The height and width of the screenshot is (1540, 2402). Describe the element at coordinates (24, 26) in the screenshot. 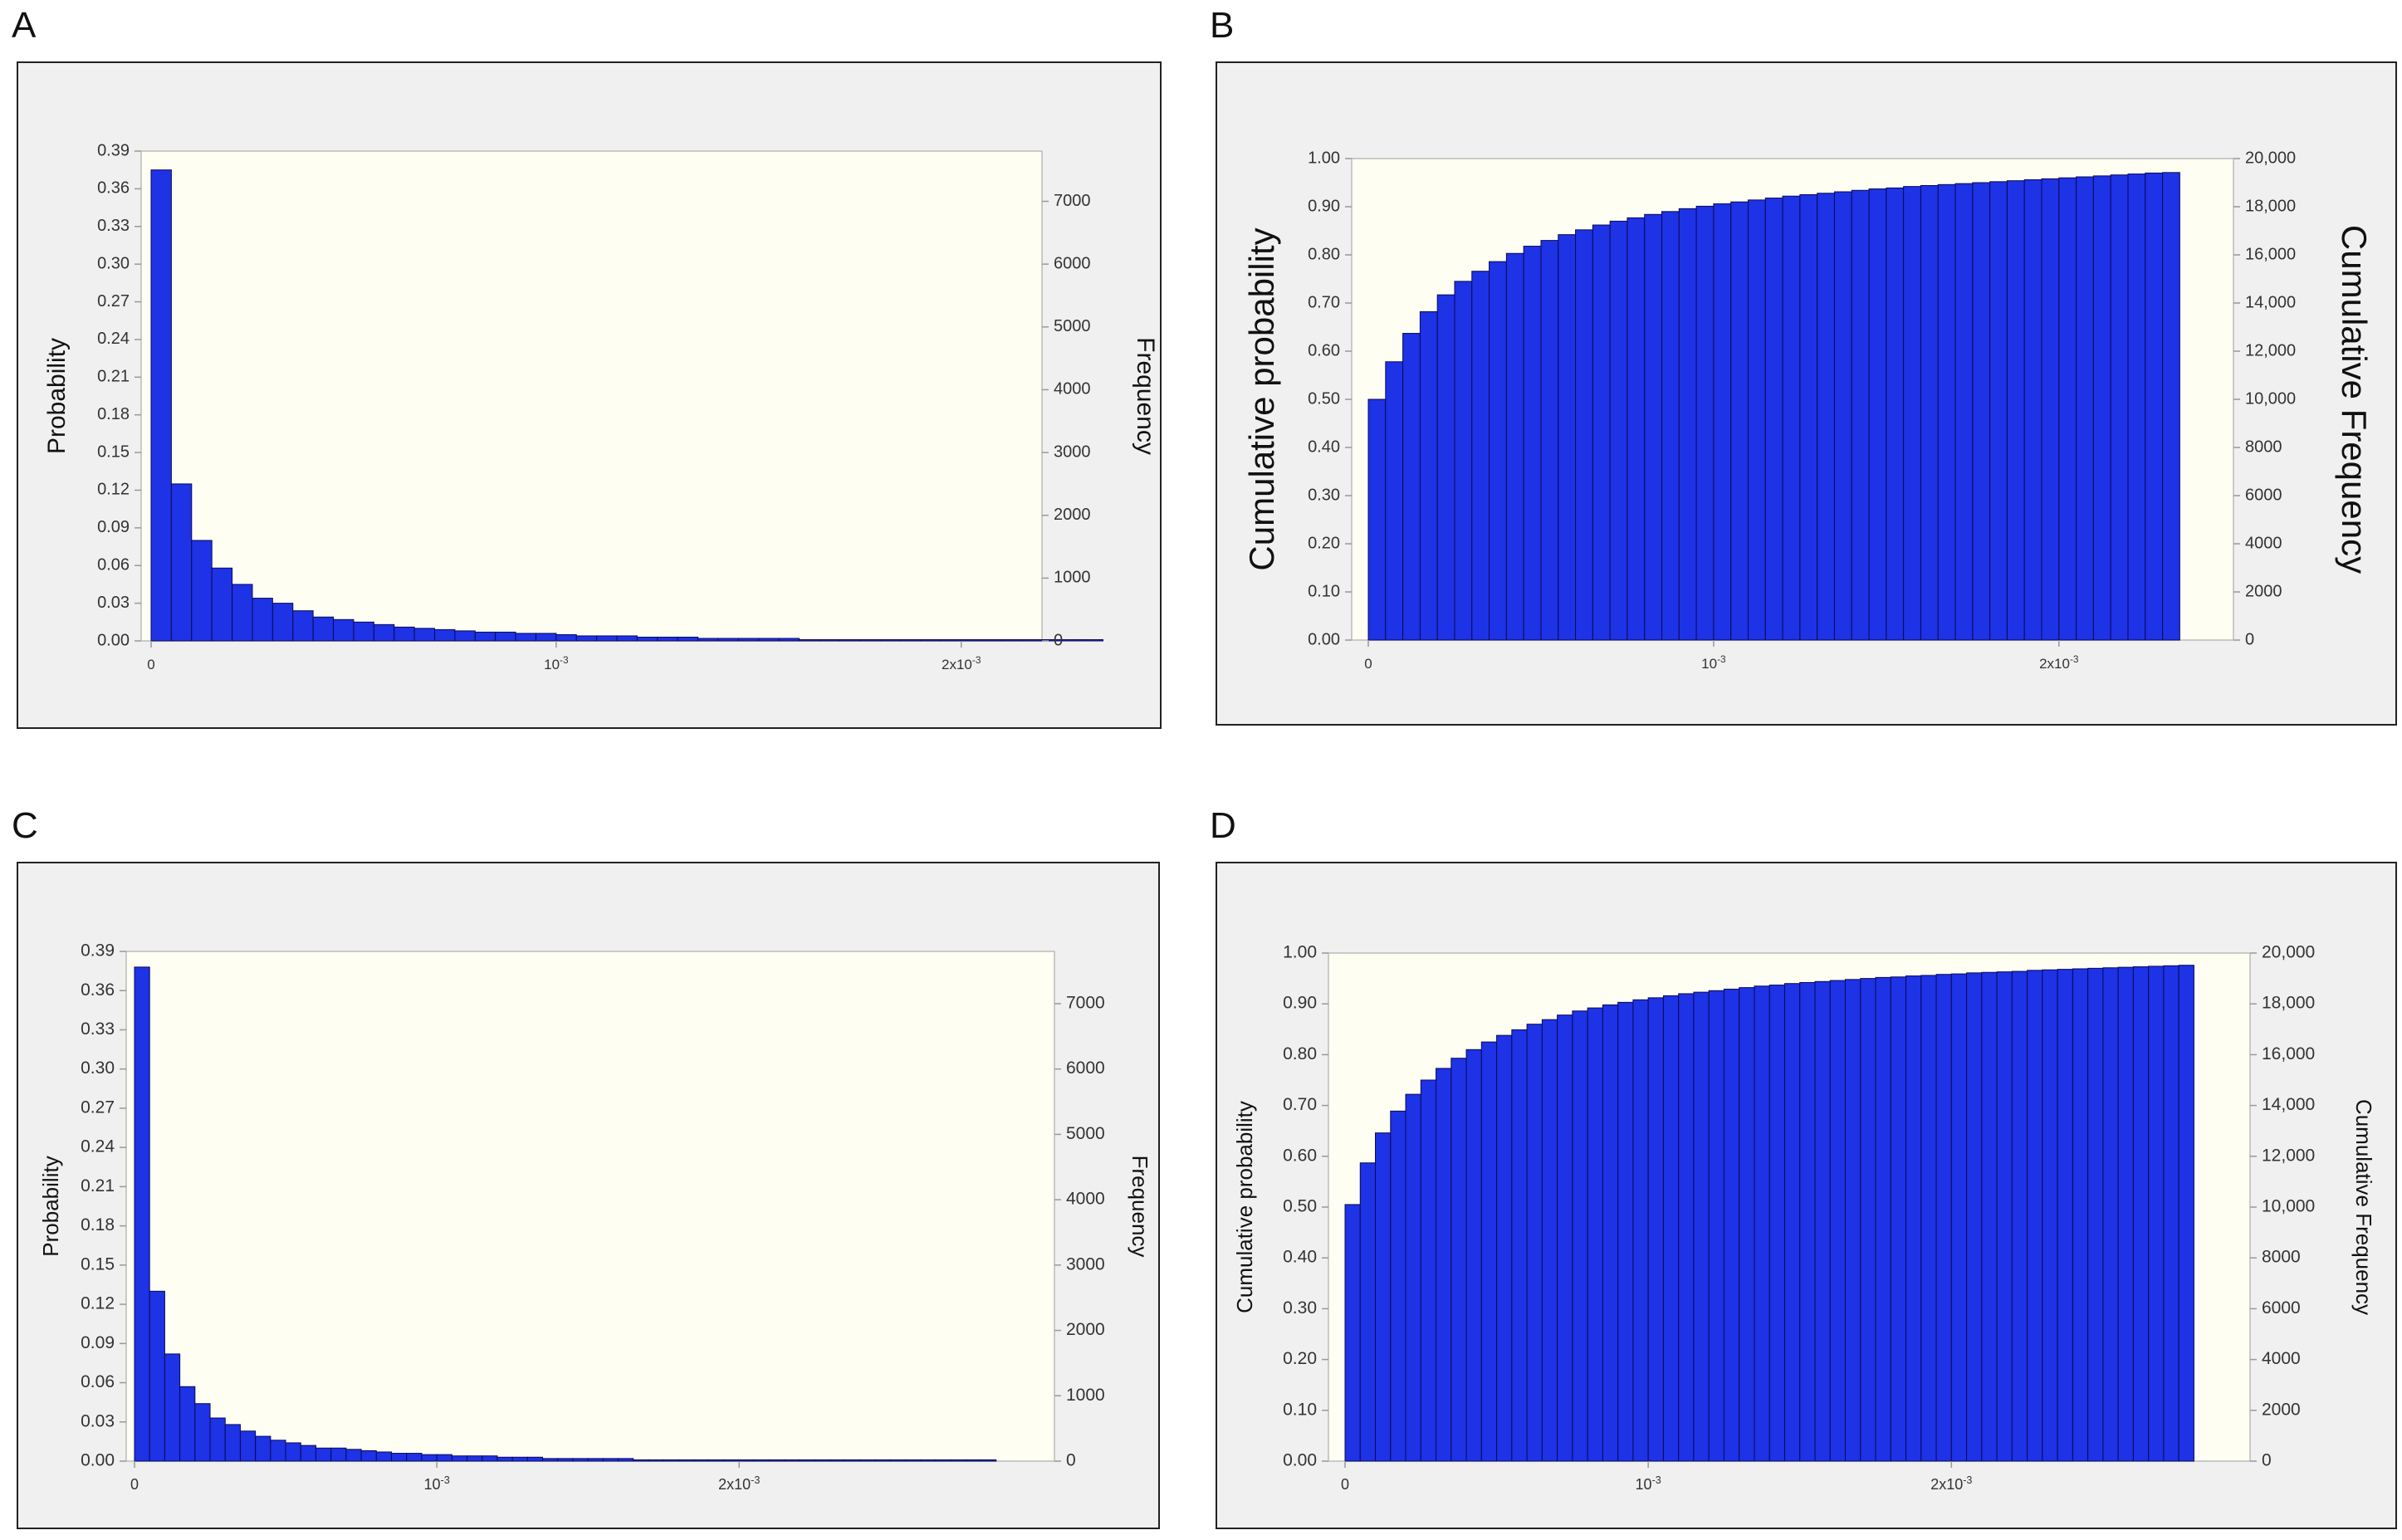

I see `panel-letter-a: A` at that location.